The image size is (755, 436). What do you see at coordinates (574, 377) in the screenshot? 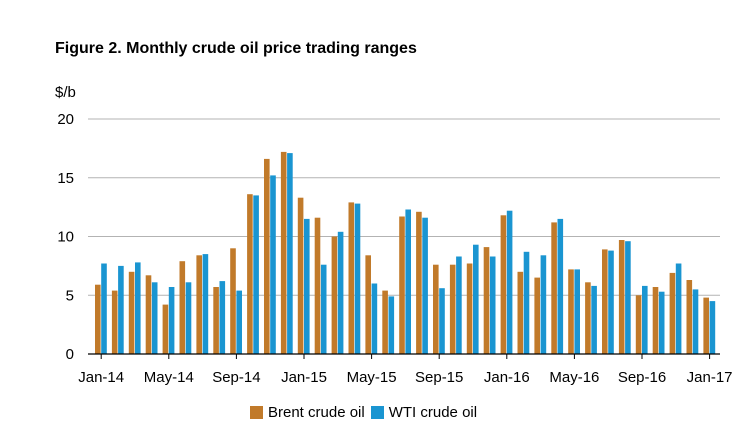
I see `x-tick-label: May-16` at bounding box center [574, 377].